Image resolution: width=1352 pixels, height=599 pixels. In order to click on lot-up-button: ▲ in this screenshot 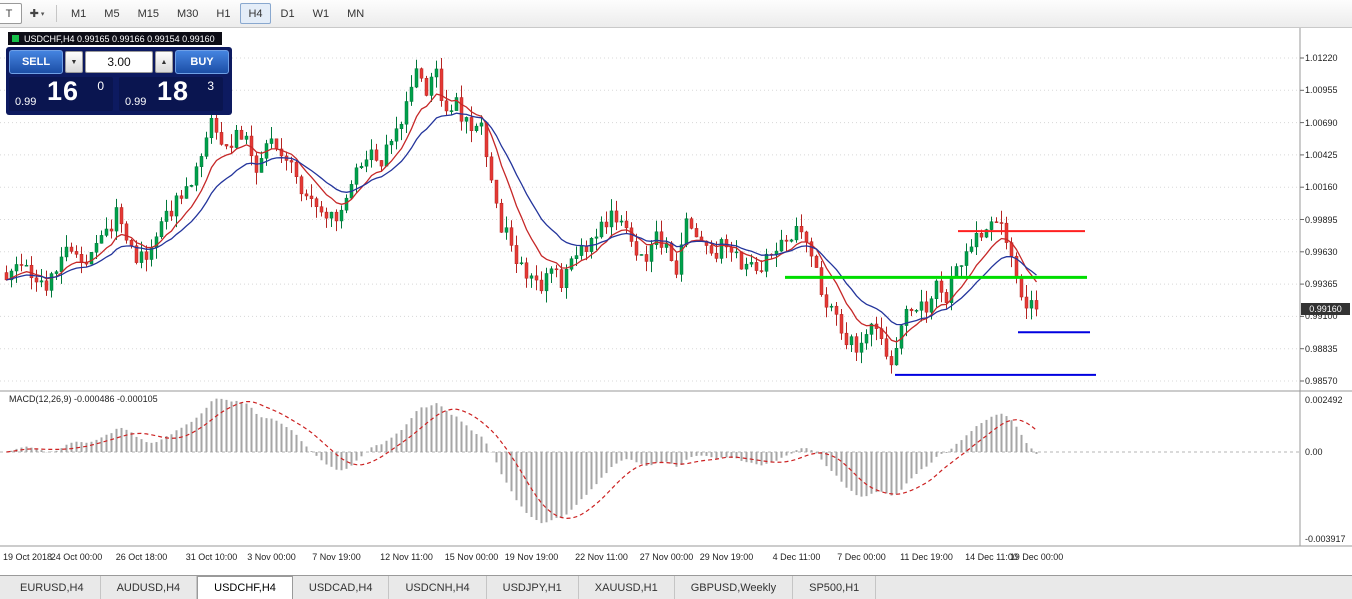, I will do `click(164, 62)`.